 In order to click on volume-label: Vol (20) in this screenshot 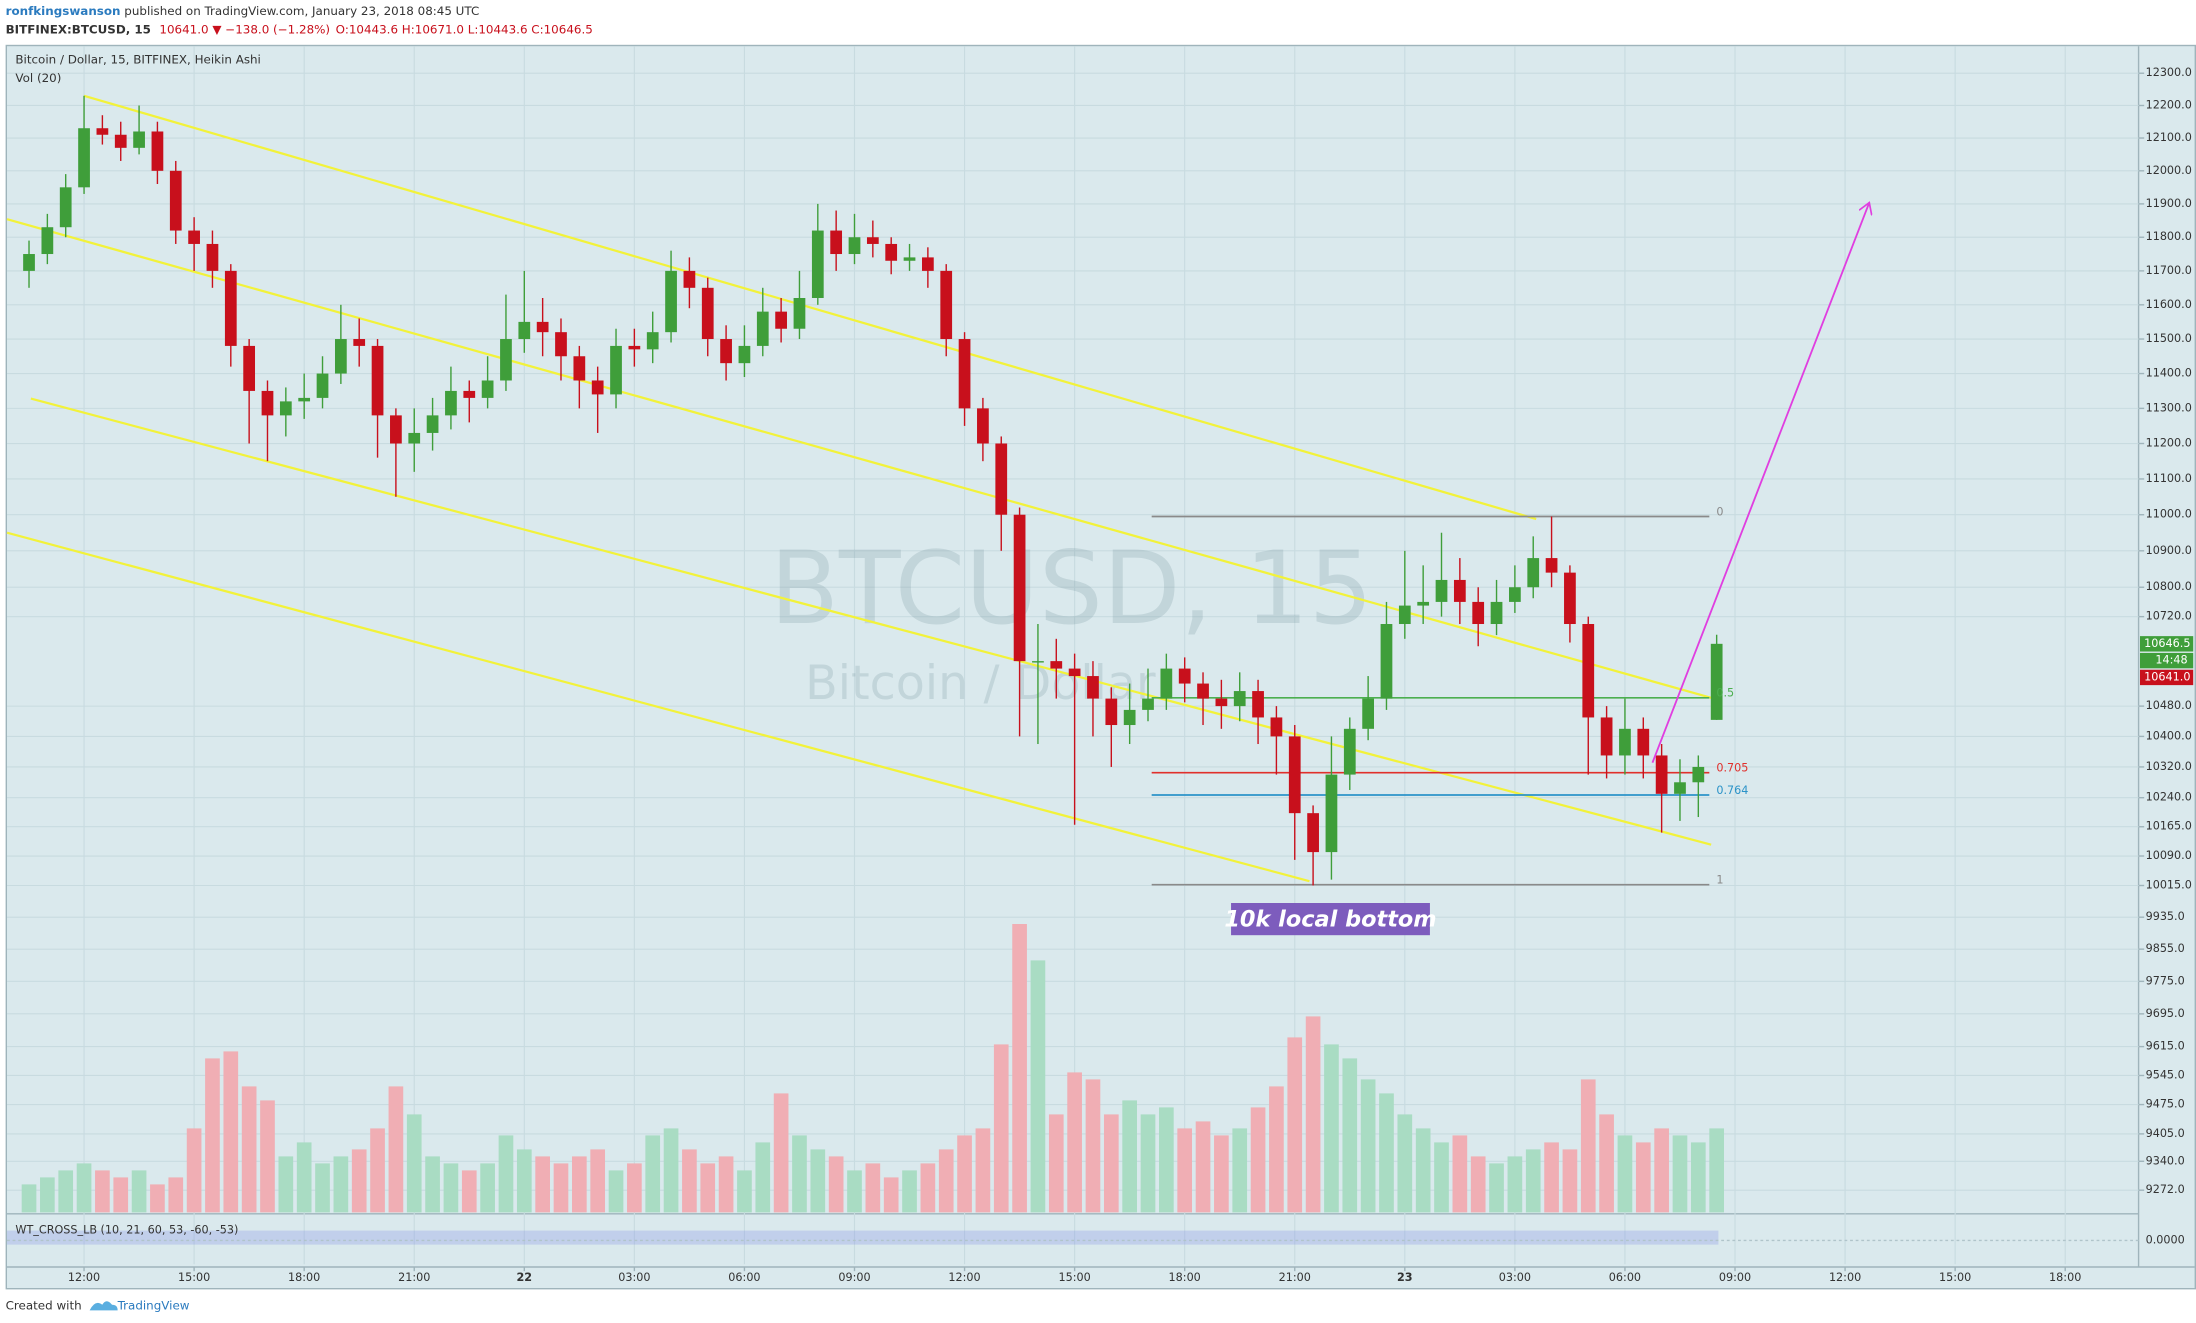, I will do `click(38, 78)`.